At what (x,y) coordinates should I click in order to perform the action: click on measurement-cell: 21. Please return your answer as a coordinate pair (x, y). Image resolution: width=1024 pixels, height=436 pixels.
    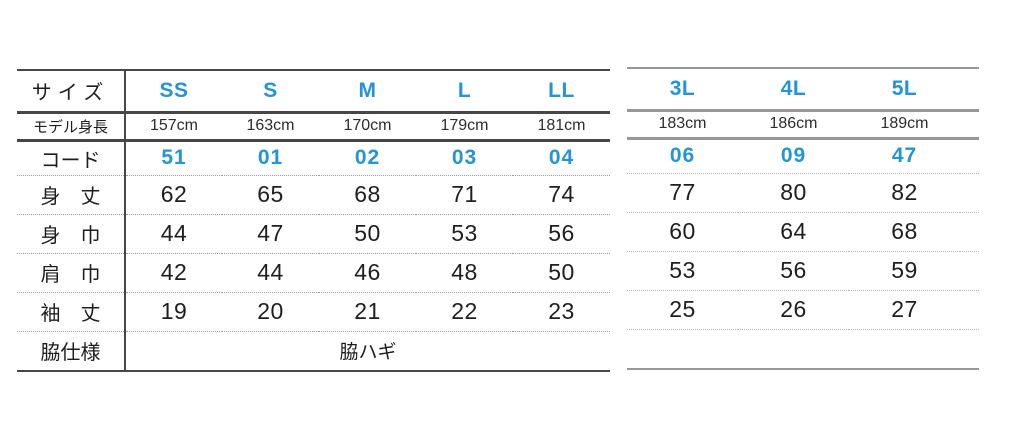
    Looking at the image, I should click on (367, 312).